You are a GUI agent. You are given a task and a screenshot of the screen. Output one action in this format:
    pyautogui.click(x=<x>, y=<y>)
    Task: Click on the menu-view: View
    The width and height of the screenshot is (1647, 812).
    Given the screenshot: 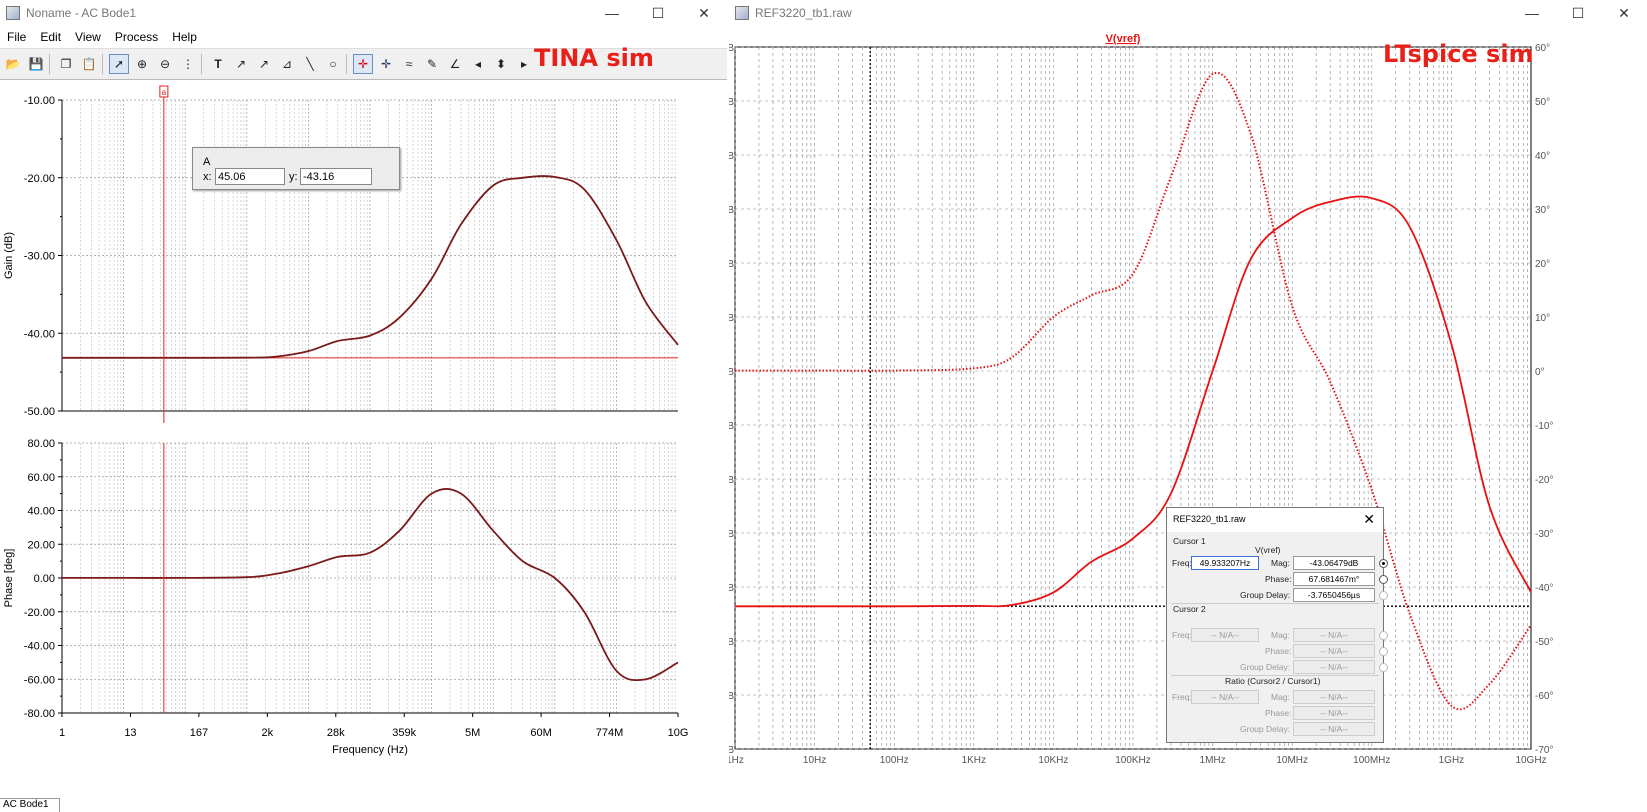 What is the action you would take?
    pyautogui.click(x=88, y=37)
    